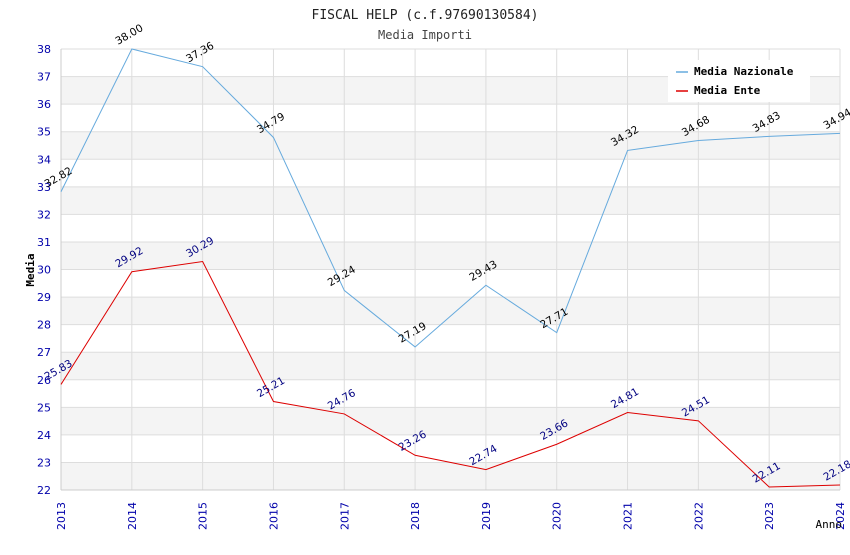 The image size is (850, 555). What do you see at coordinates (739, 81) in the screenshot?
I see `legend: Media Nazionale Media Ente` at bounding box center [739, 81].